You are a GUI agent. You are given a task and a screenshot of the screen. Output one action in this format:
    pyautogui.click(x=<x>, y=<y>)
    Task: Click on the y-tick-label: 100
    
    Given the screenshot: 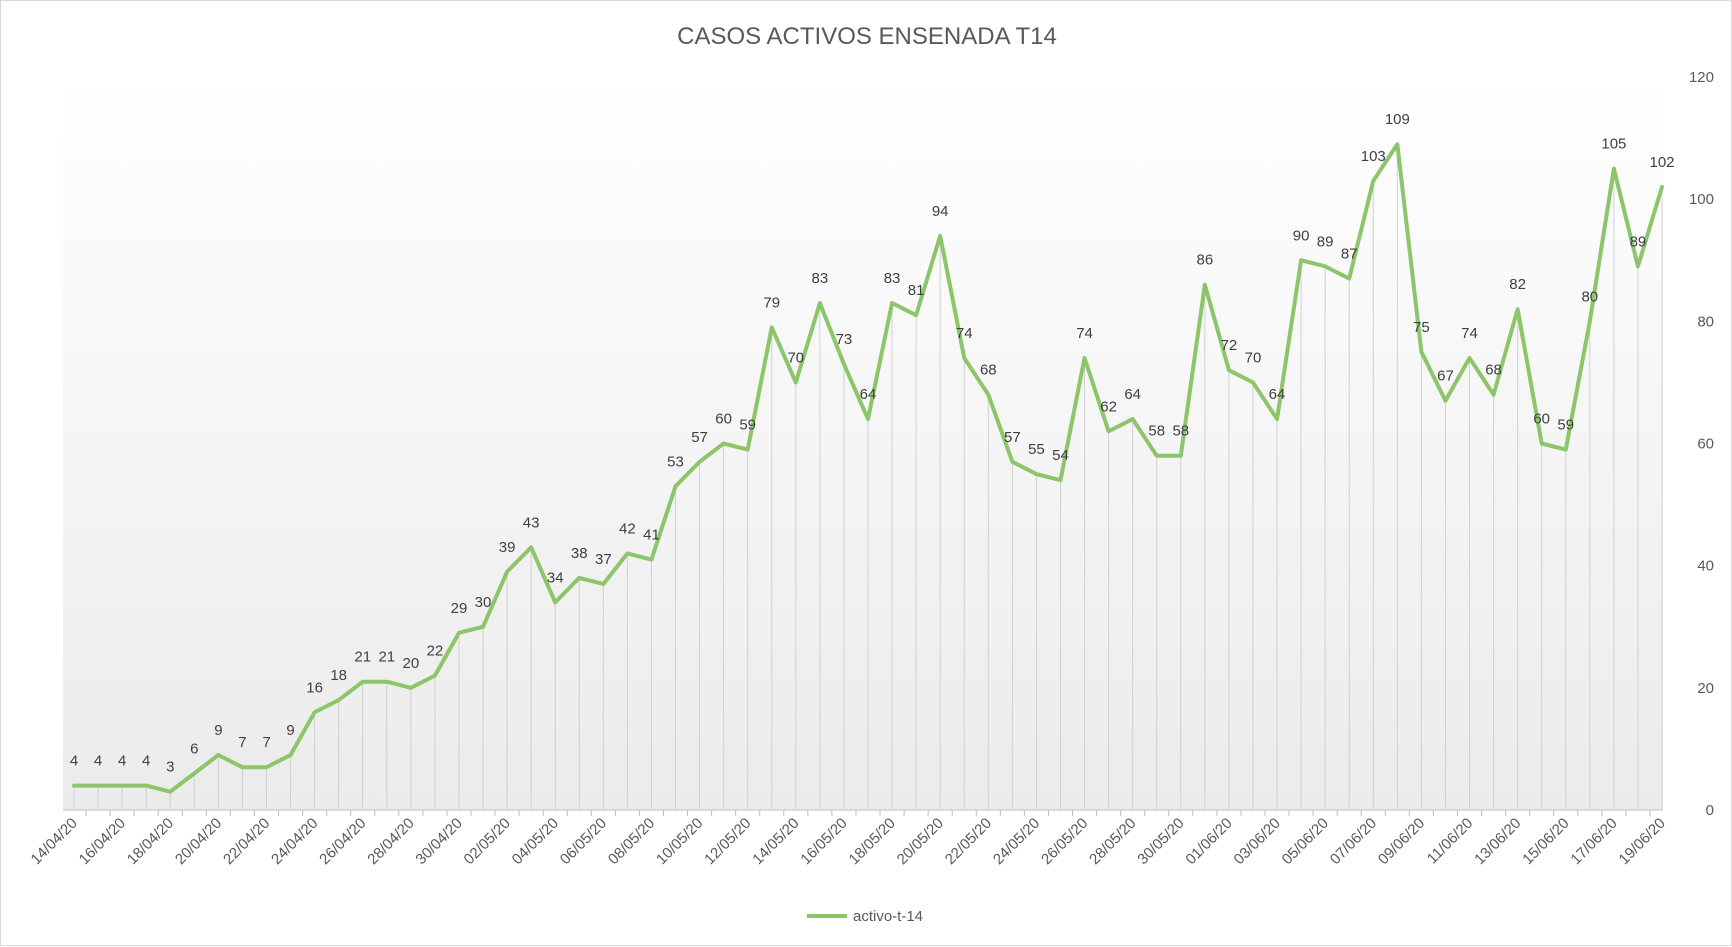 What is the action you would take?
    pyautogui.click(x=1701, y=199)
    